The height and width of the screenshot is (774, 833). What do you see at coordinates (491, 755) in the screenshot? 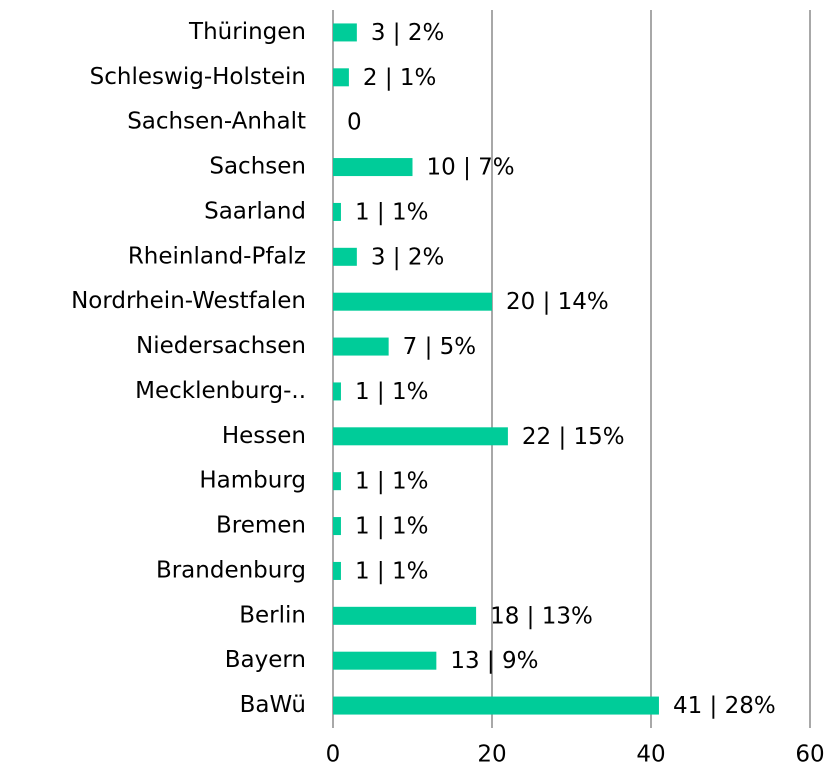
I see `x-tick-label: 20` at bounding box center [491, 755].